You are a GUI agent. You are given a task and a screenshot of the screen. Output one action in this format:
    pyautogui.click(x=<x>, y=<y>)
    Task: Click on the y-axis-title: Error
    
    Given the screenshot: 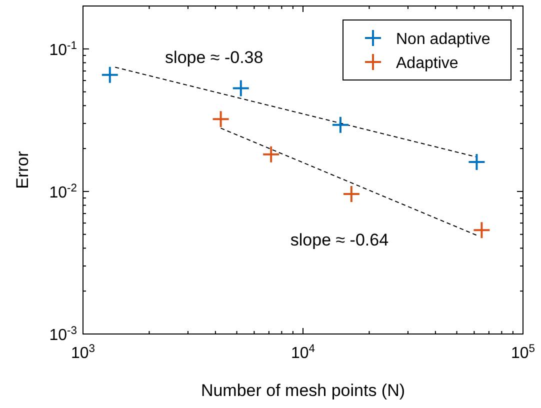 What is the action you would take?
    pyautogui.click(x=22, y=169)
    